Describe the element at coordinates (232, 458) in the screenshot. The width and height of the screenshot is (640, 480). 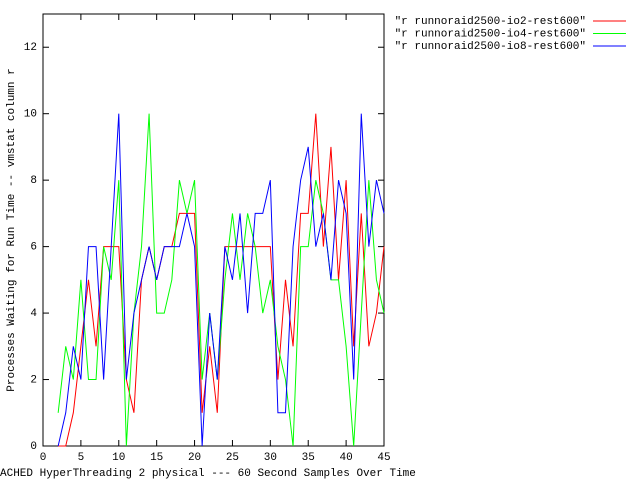
I see `x-tick-label: 25` at that location.